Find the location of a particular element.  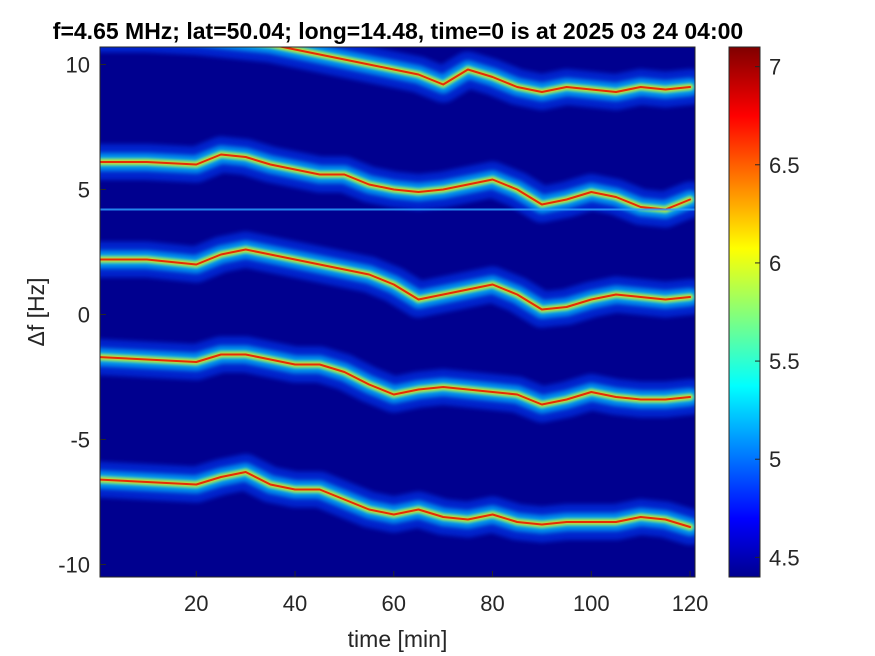

y-axis: 10 5 0 -5 -10 is located at coordinates (82, 315).